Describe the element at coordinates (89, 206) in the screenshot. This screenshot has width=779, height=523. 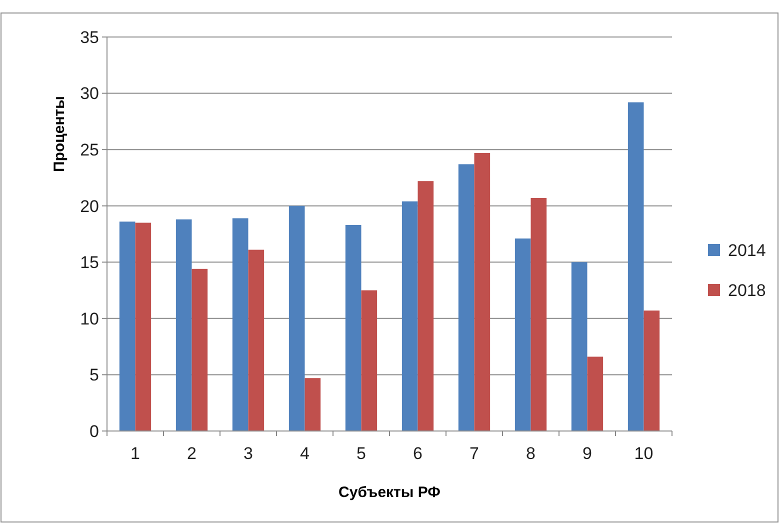
I see `y-tick-label: 20` at that location.